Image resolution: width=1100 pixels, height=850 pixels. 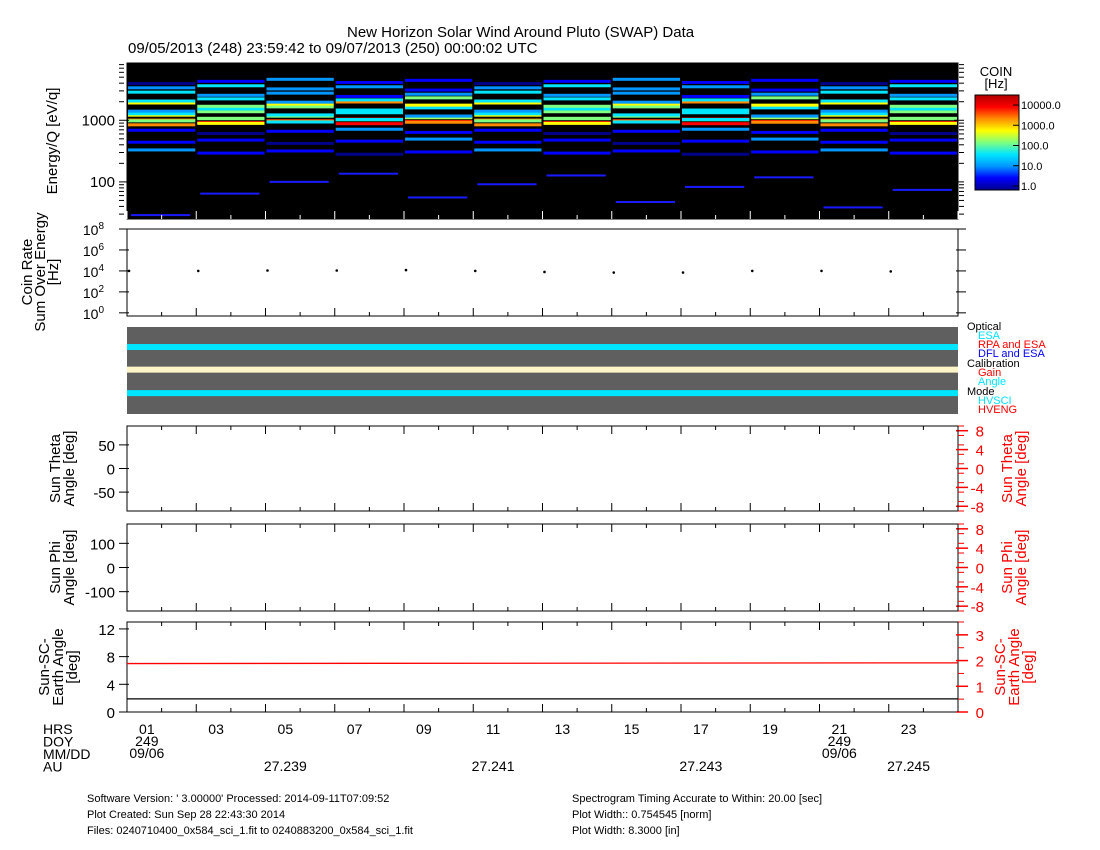 I want to click on sun-sc-earth-right-ylabel-line: [deg], so click(x=1028, y=666).